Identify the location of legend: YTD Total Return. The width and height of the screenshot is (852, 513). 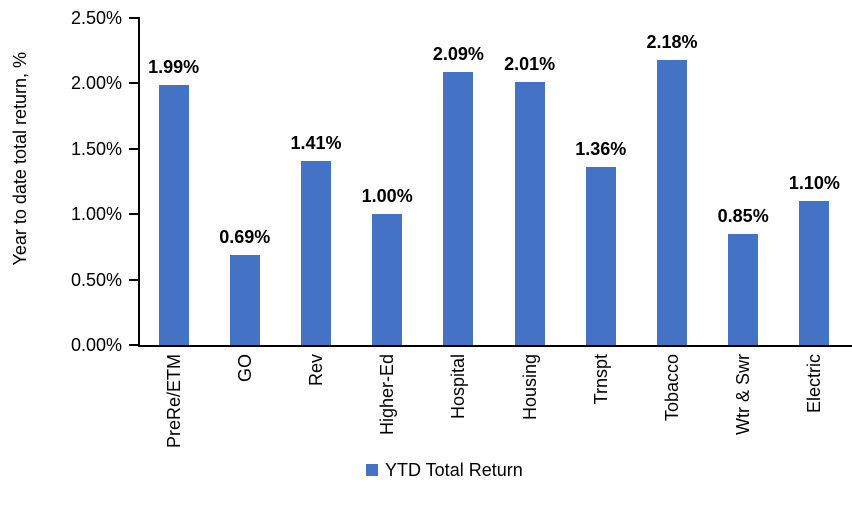
(444, 470).